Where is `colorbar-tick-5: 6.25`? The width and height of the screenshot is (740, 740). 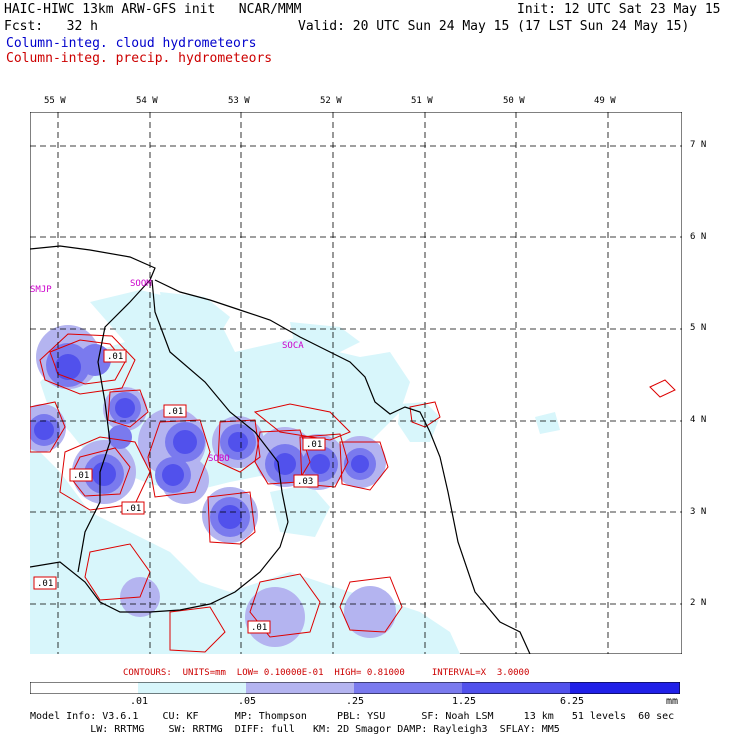 colorbar-tick-5: 6.25 is located at coordinates (572, 701).